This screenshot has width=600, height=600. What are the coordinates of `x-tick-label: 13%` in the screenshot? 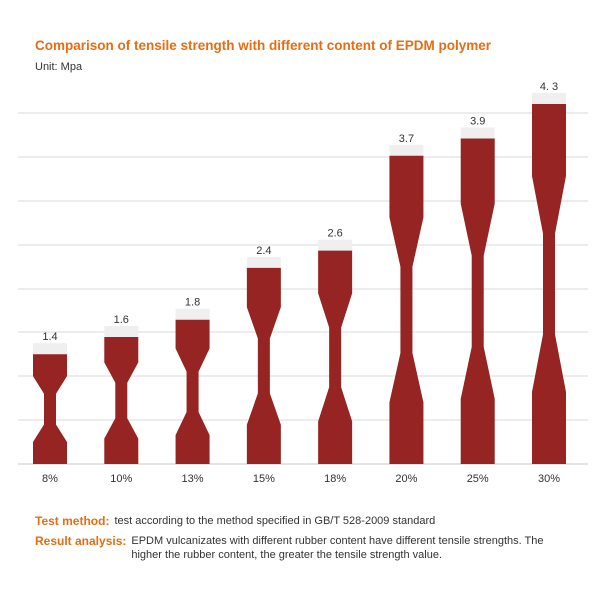 It's located at (193, 479).